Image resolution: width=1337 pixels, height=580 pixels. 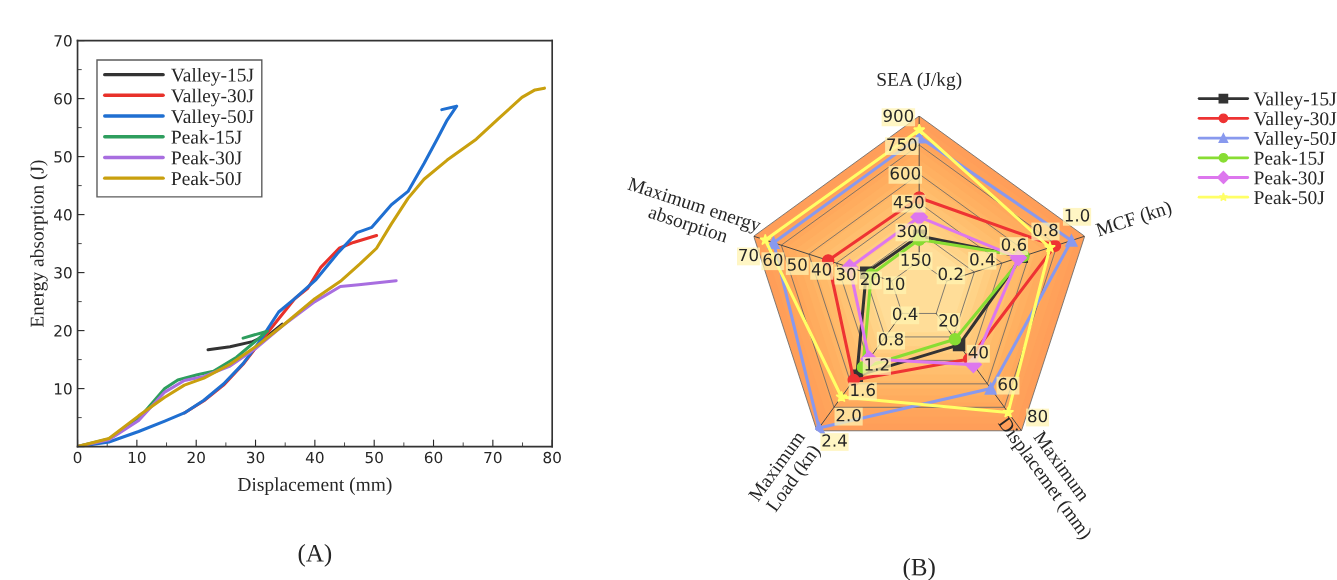 What do you see at coordinates (63, 41) in the screenshot?
I see `y-tick-label: 70` at bounding box center [63, 41].